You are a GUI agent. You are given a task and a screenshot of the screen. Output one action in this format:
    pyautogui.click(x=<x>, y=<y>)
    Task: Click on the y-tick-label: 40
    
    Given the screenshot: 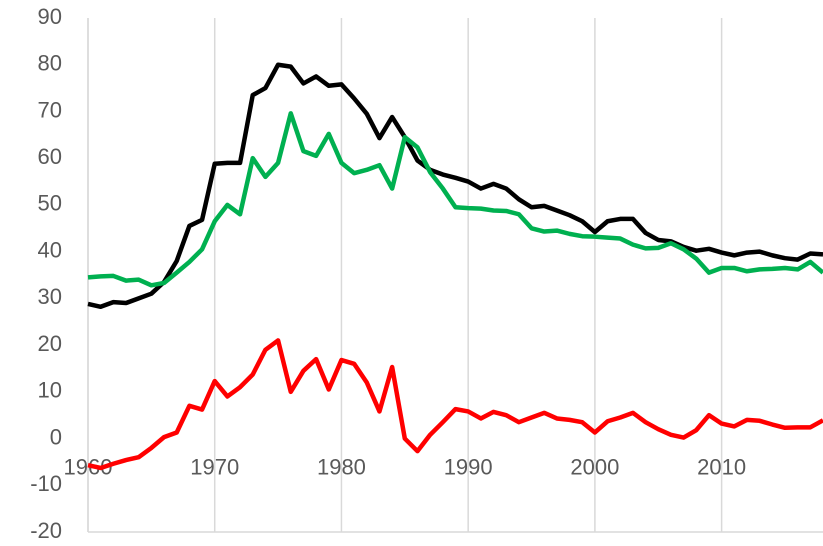 What is the action you would take?
    pyautogui.click(x=50, y=249)
    